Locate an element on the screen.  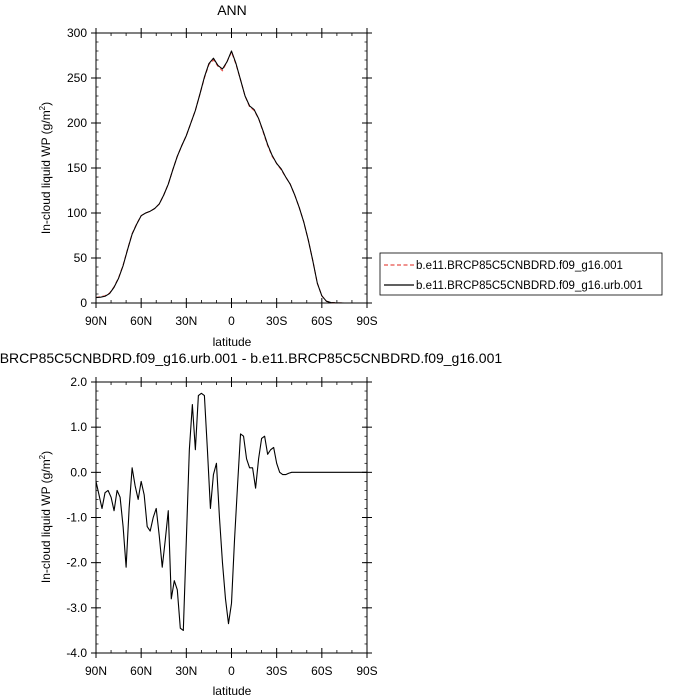
top-y-tick-label: 150 is located at coordinates (77, 168).